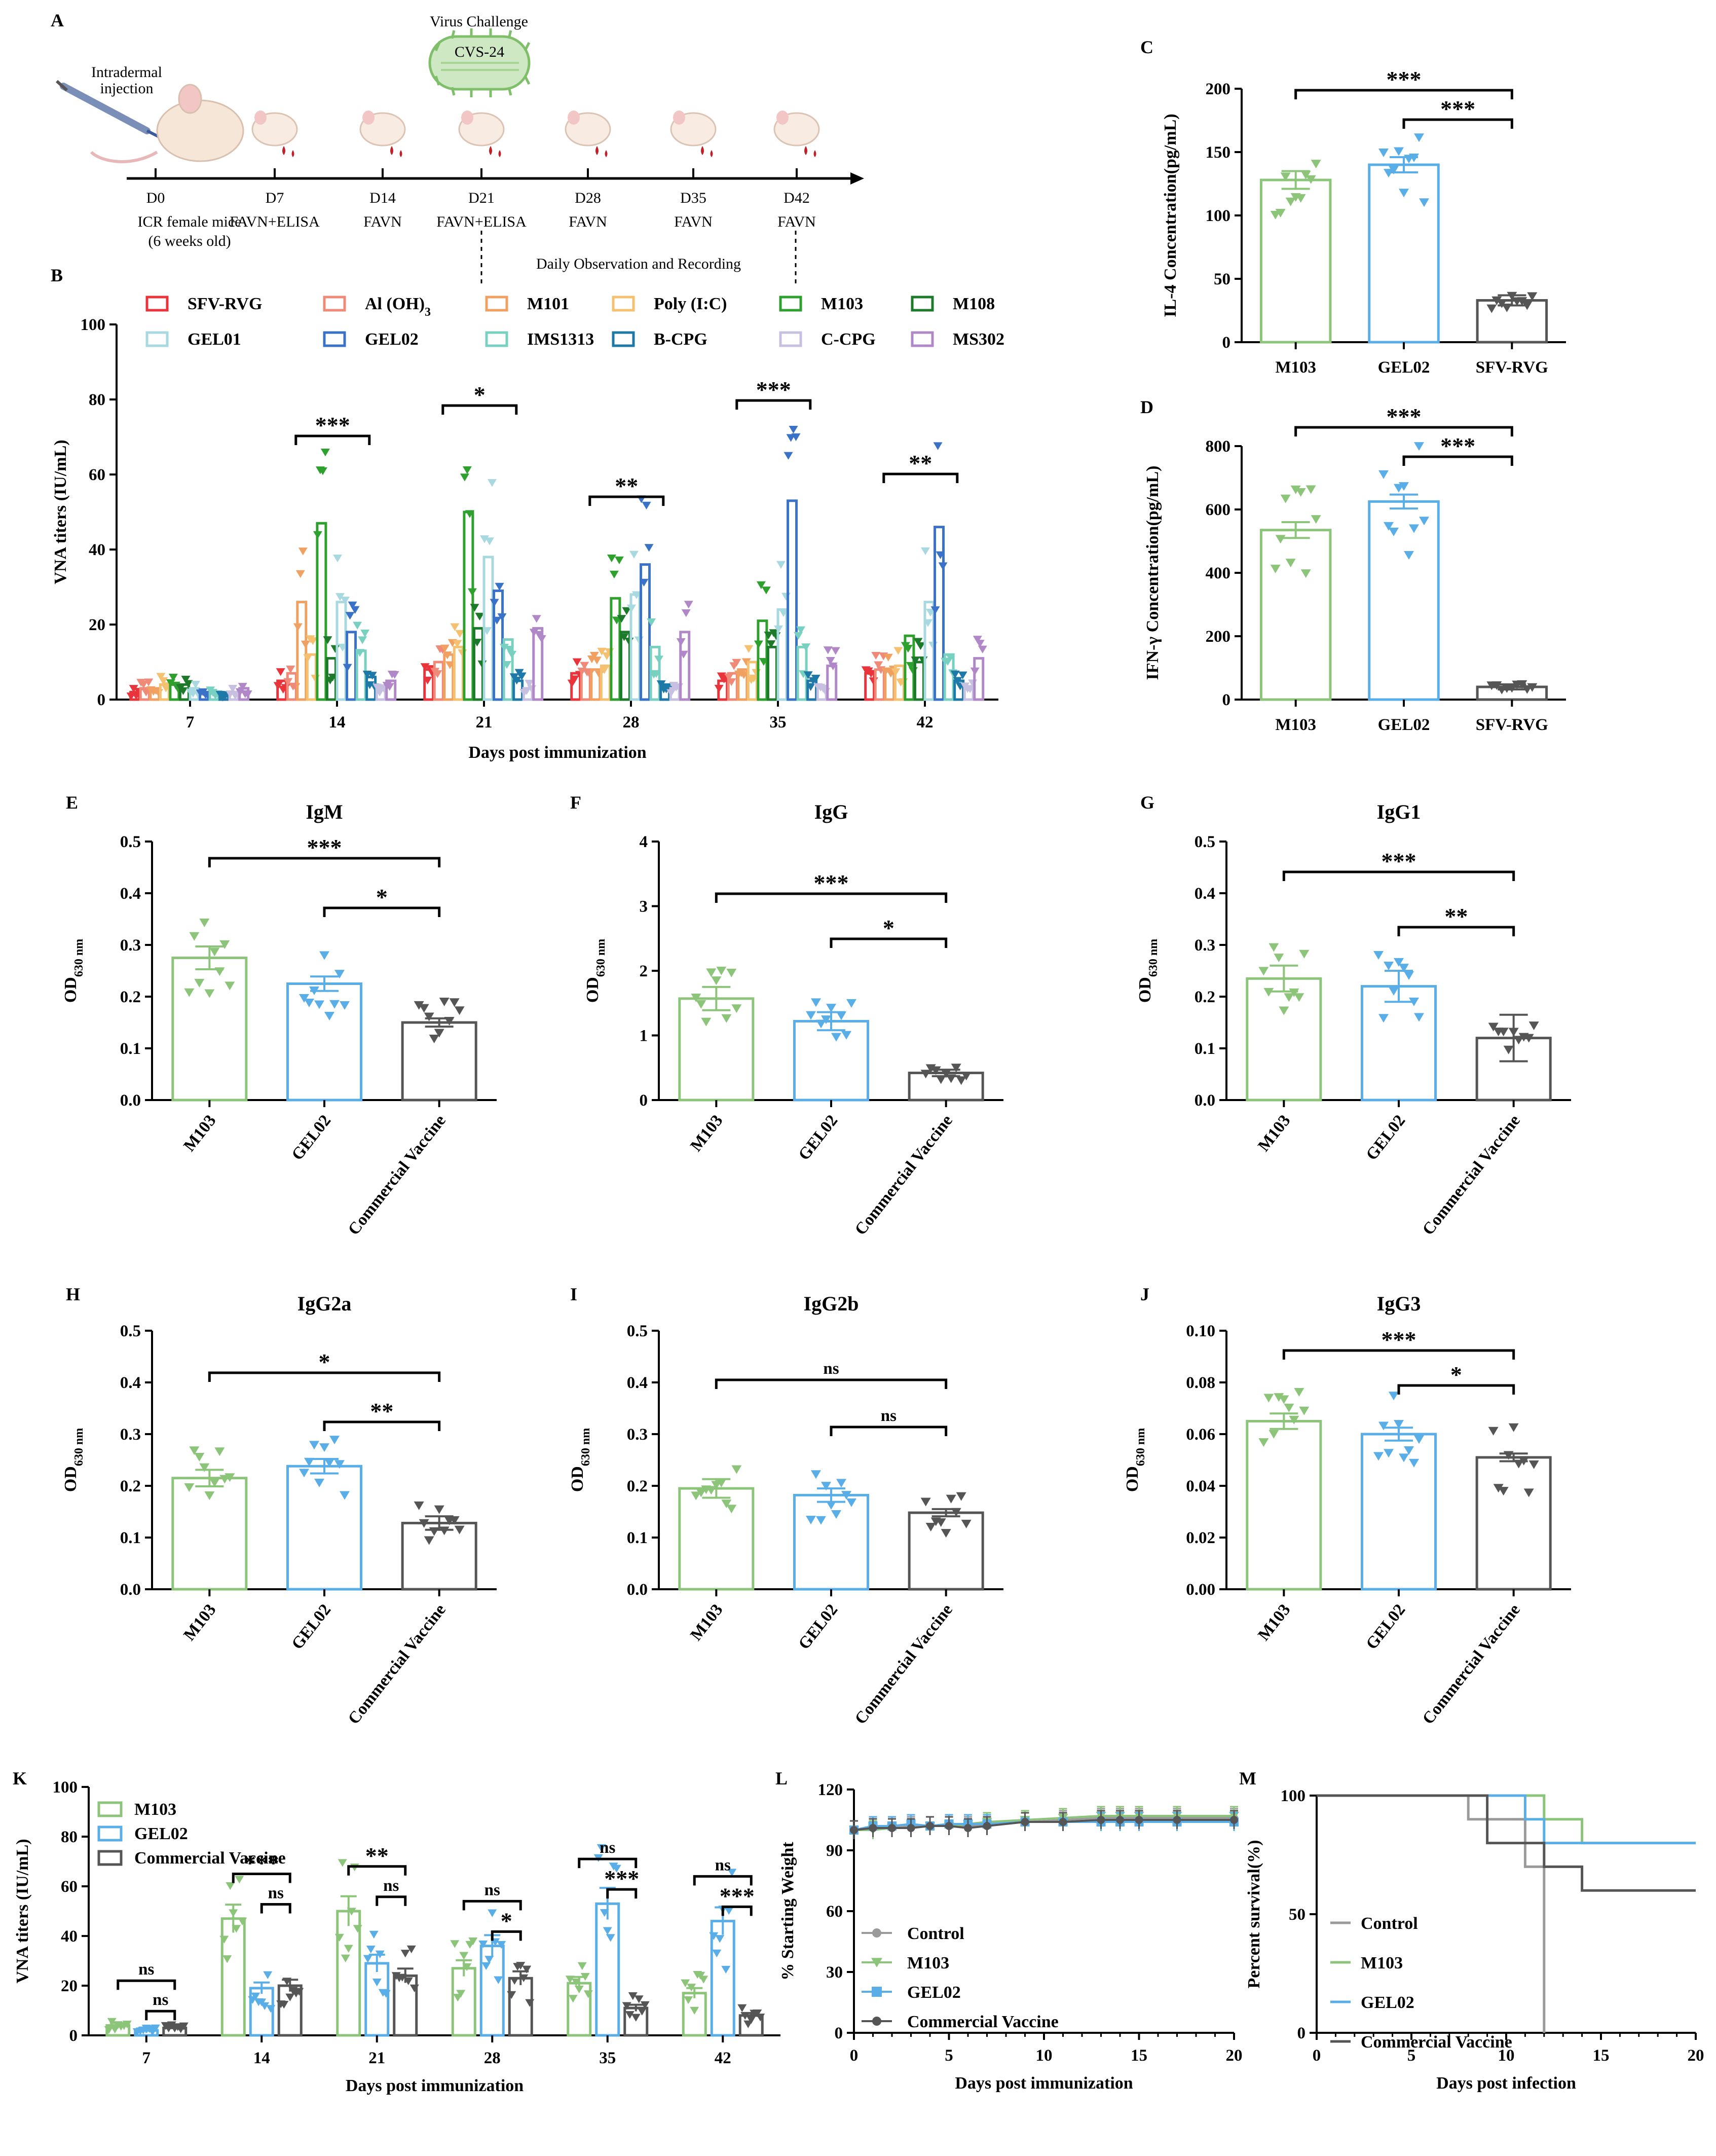 Image resolution: width=1716 pixels, height=2156 pixels. I want to click on error-bar, so click(1399, 986).